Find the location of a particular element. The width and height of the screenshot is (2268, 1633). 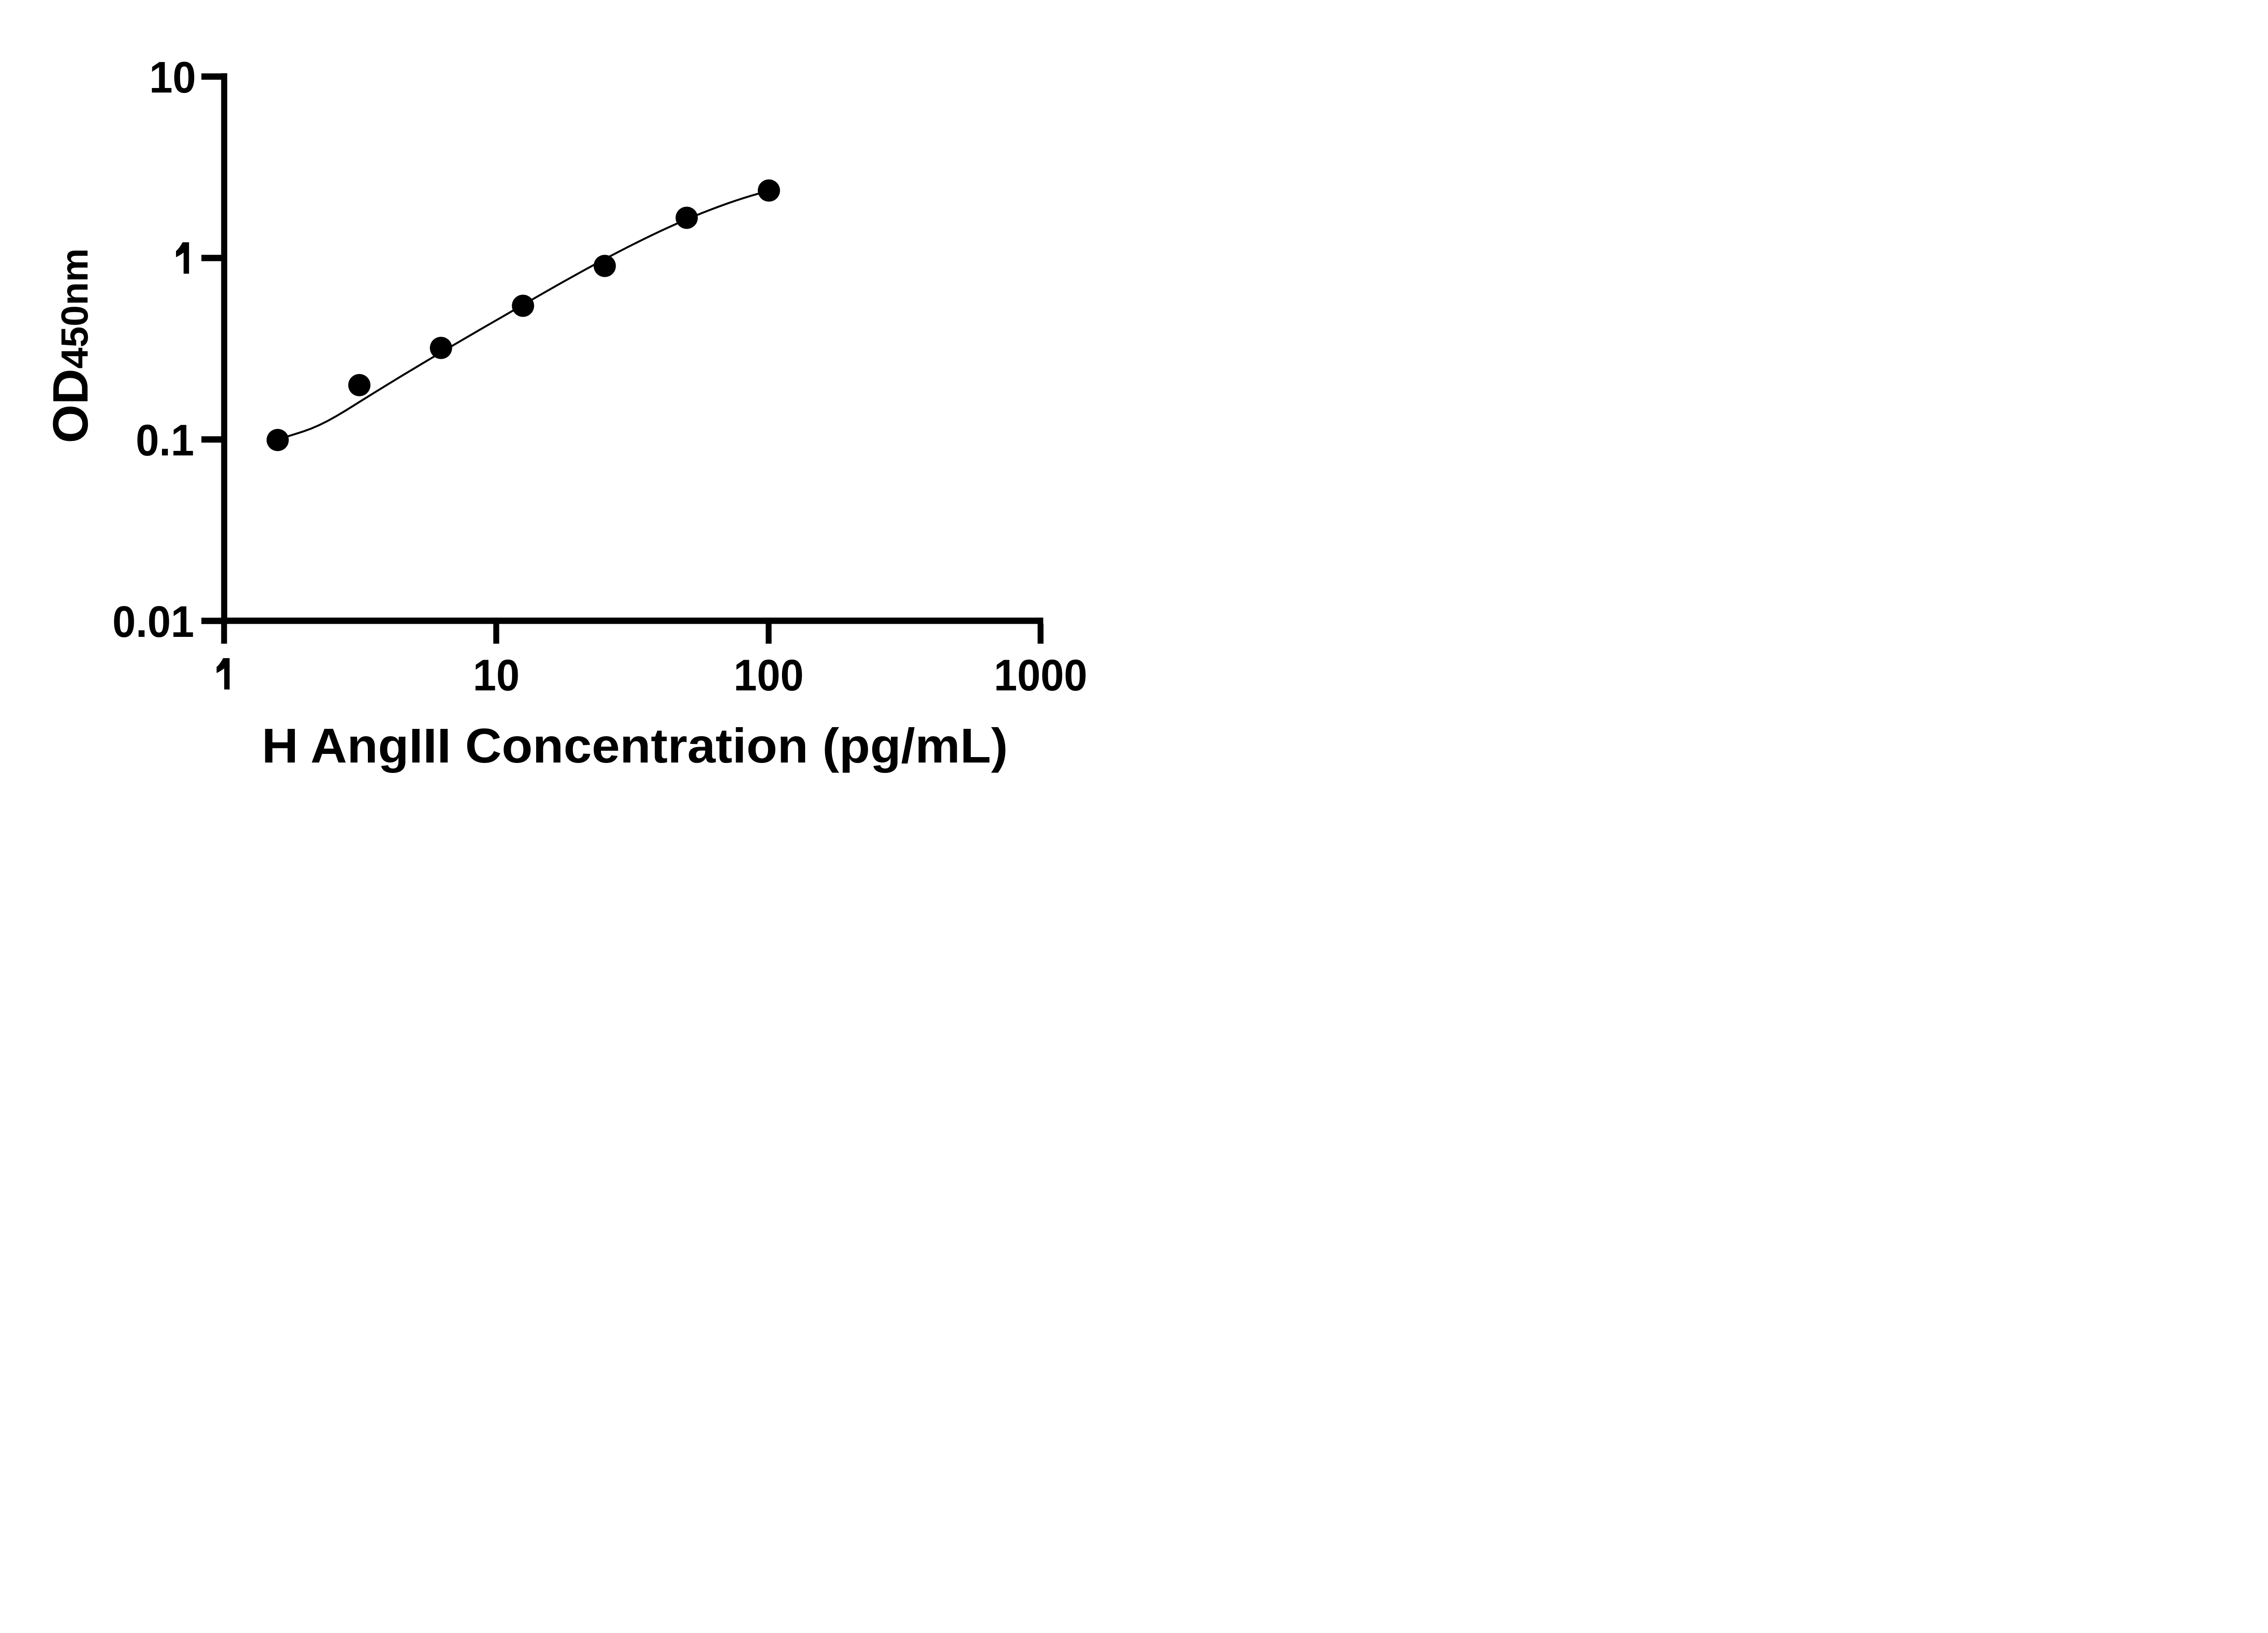

svg-text: H AngIII Concentration (pg/mL) is located at coordinates (635, 746).